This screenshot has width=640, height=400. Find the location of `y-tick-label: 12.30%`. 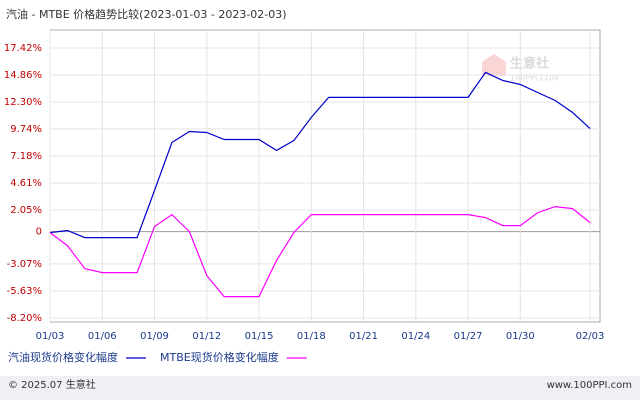

y-tick-label: 12.30% is located at coordinates (23, 102).